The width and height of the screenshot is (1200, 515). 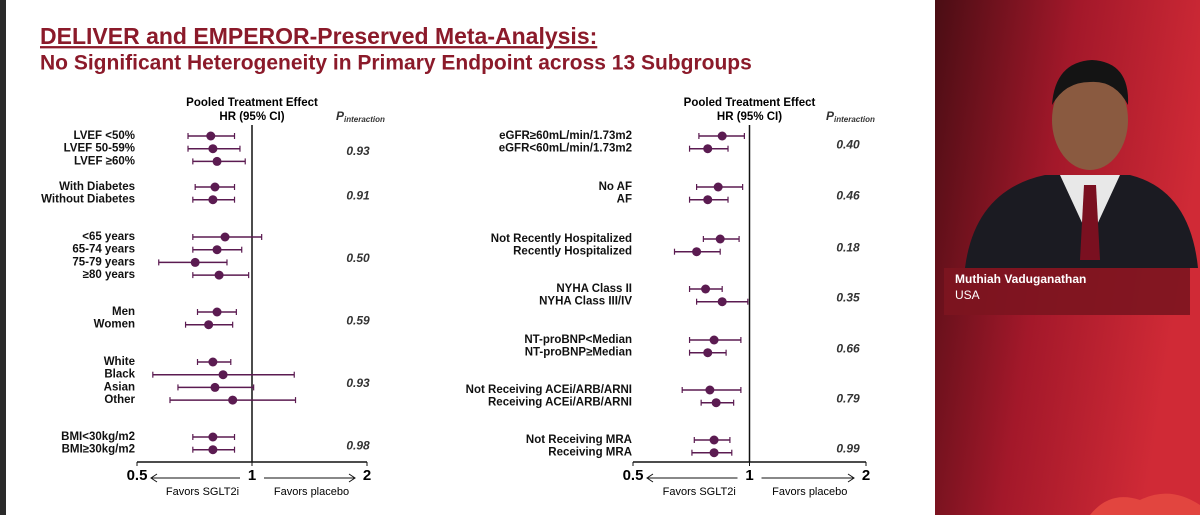 I want to click on subgroup-label: 75-79 years, so click(x=103, y=262).